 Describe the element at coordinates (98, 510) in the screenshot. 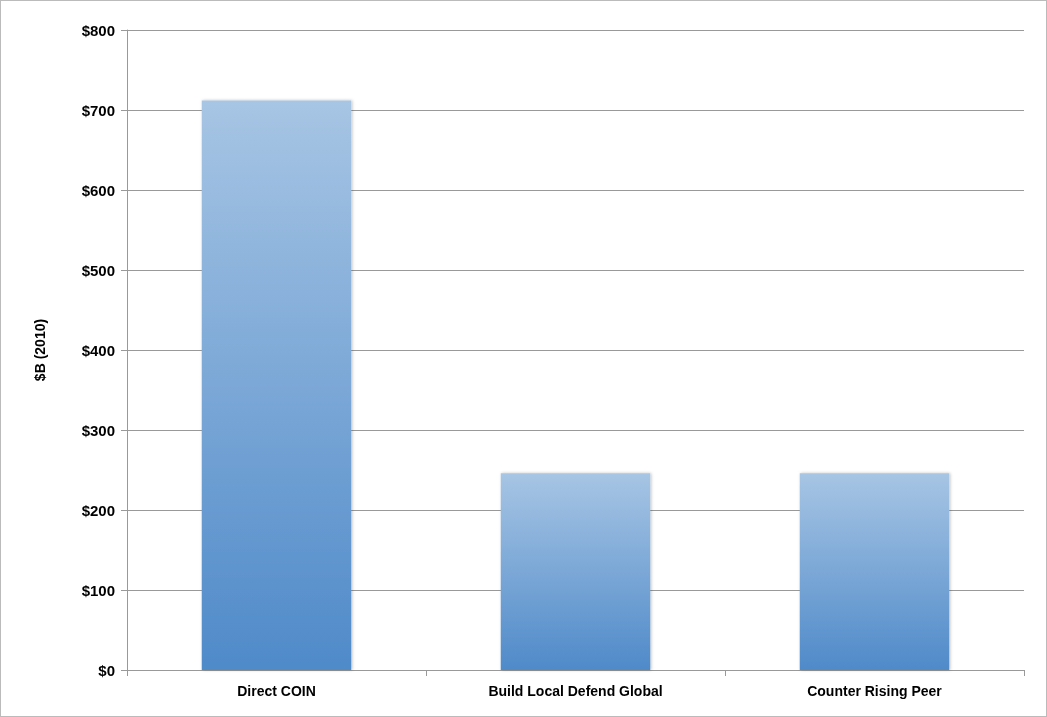

I see `y-tick-label: $200` at that location.